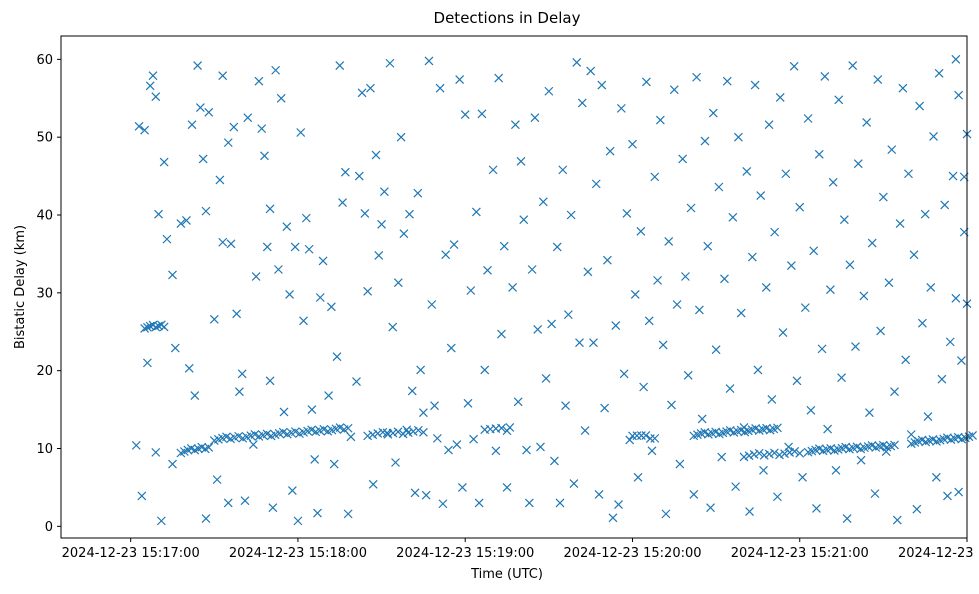  Describe the element at coordinates (506, 574) in the screenshot. I see `x-axis-label: Time (UTC)` at that location.